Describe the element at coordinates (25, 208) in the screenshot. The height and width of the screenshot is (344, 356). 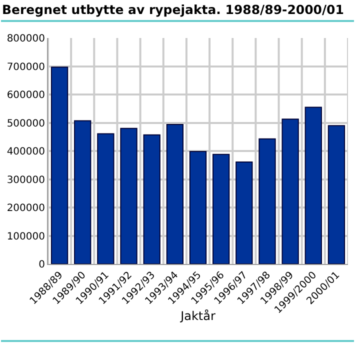
I see `y-tick-label: 200000` at that location.